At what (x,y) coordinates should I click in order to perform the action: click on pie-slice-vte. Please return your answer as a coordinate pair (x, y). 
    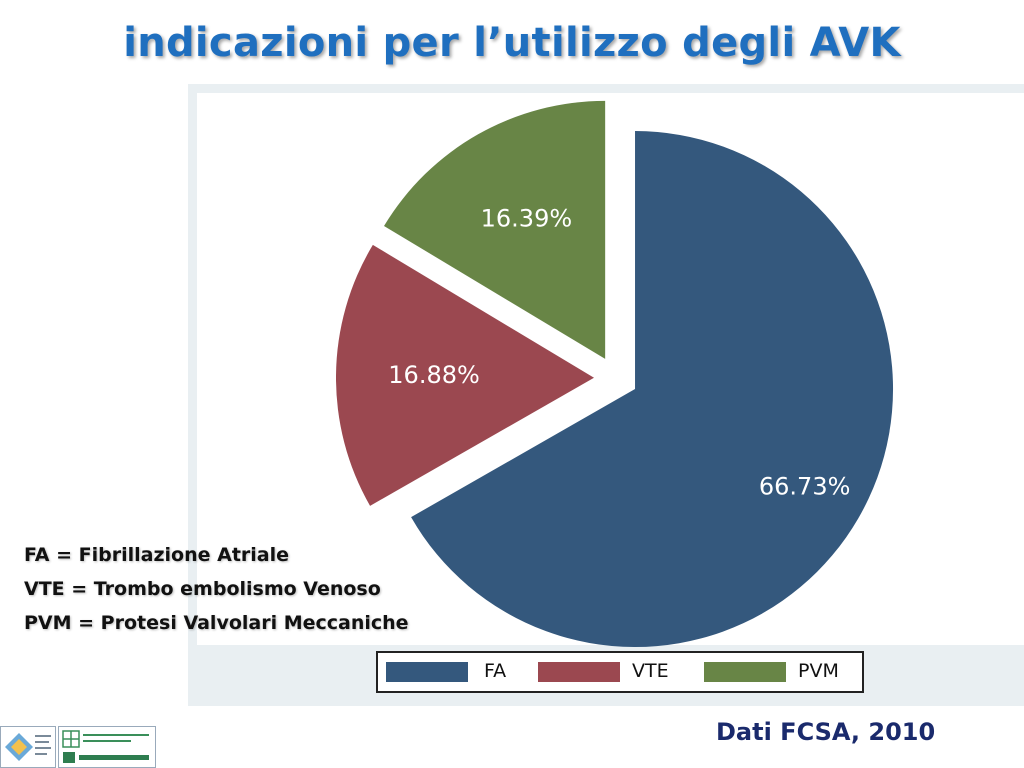
    Looking at the image, I should click on (465, 375).